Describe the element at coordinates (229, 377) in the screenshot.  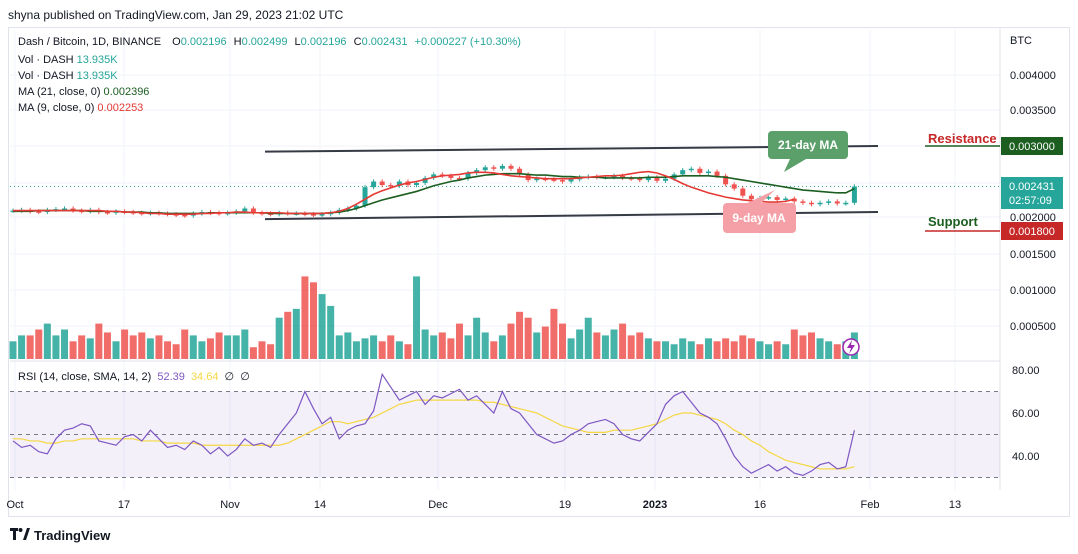
I see `rsi-extra-1: ∅` at that location.